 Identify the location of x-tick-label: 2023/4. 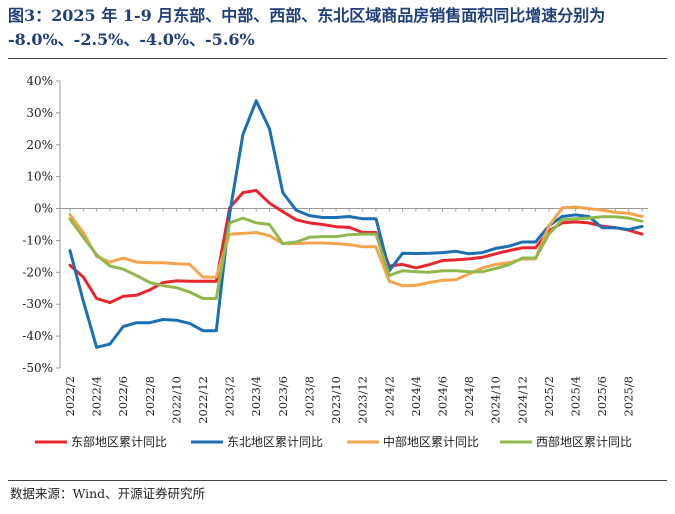
(256, 396).